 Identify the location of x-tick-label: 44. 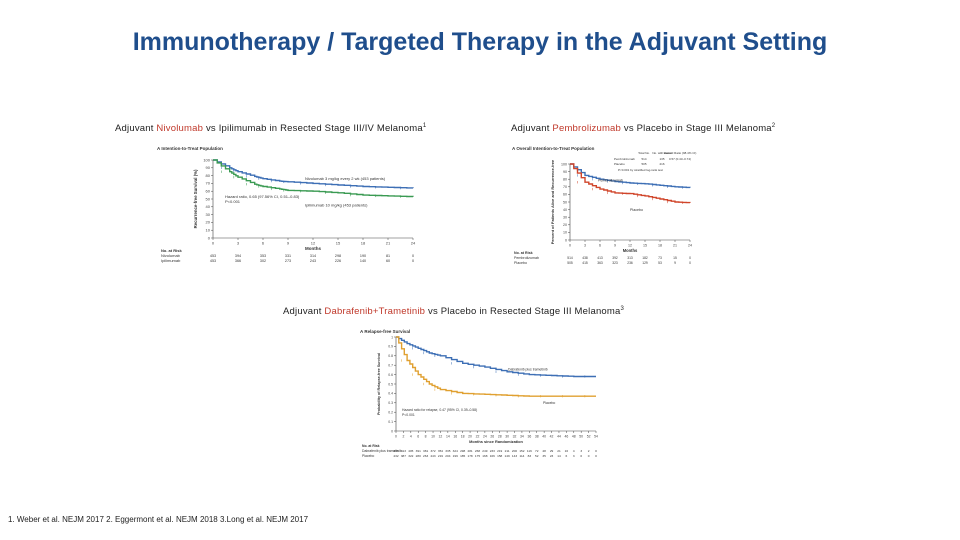
(559, 437).